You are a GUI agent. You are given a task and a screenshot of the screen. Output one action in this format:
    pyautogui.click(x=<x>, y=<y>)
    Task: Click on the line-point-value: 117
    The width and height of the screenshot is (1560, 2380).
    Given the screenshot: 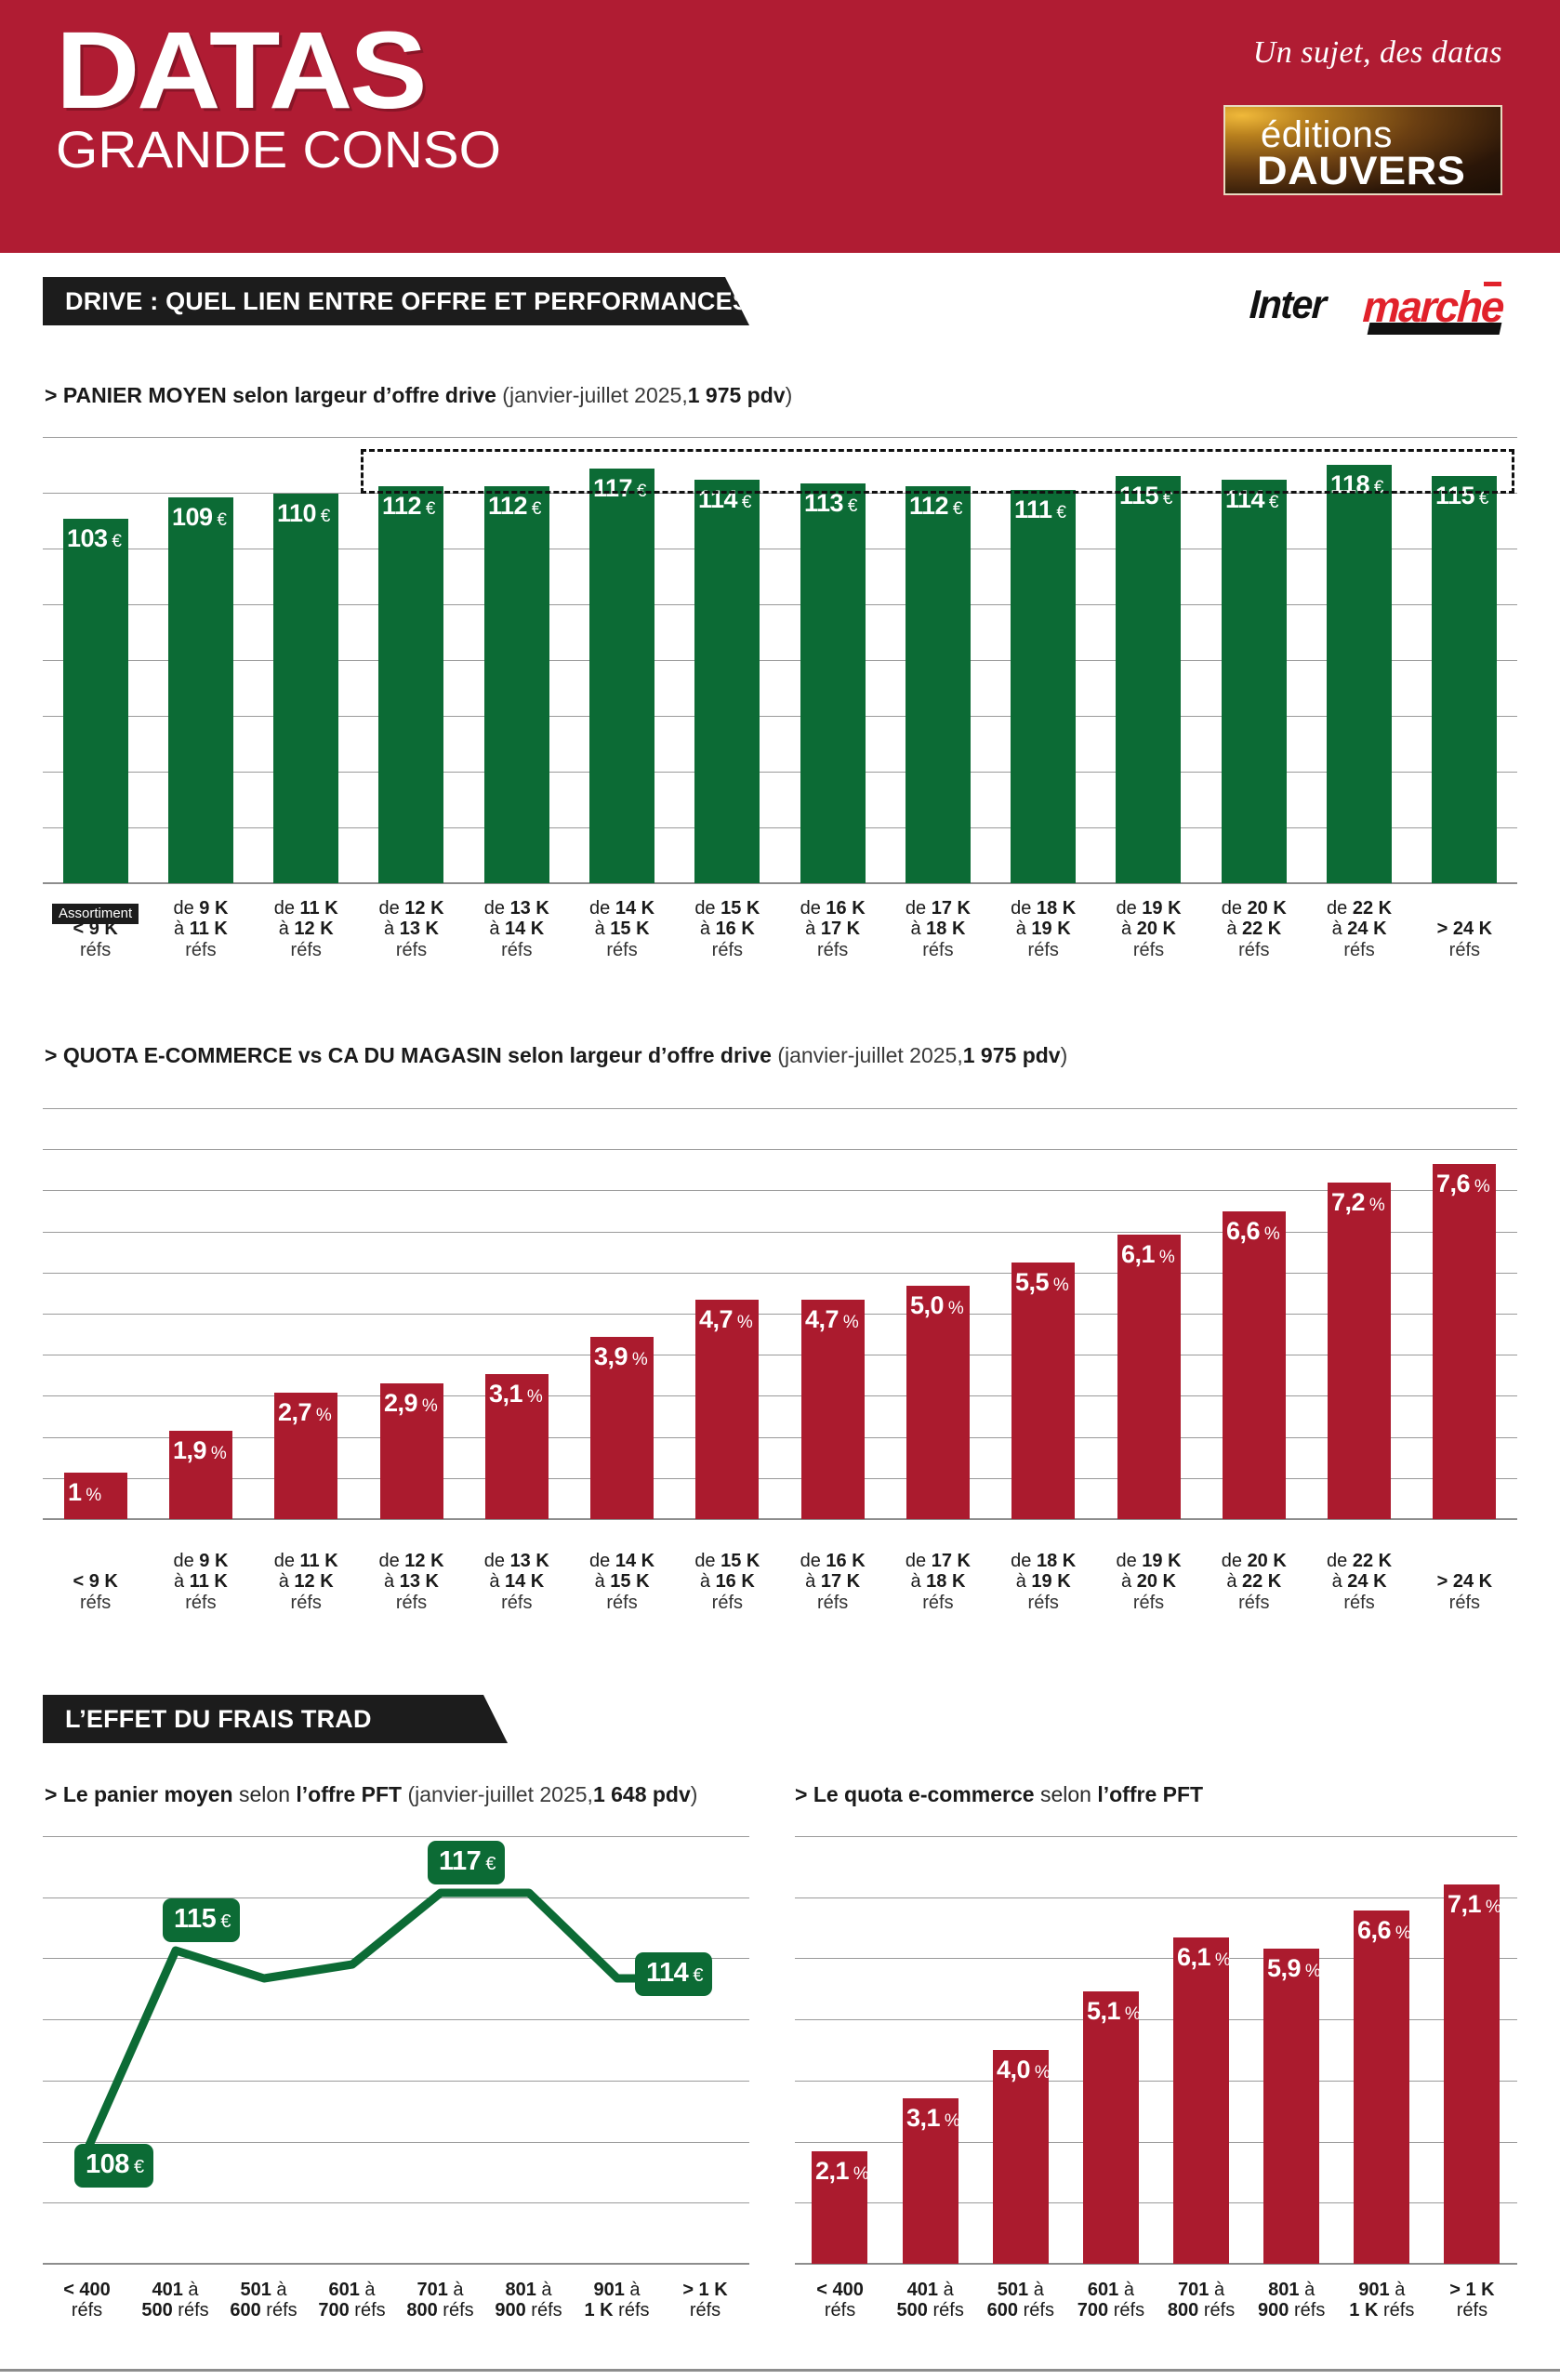 What is the action you would take?
    pyautogui.click(x=460, y=1861)
    